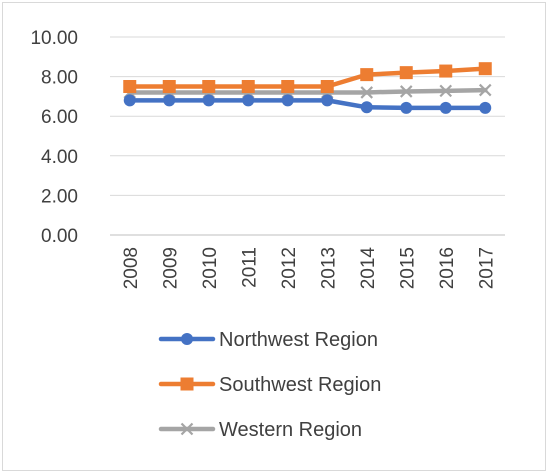  I want to click on x-tick-label: 2012, so click(289, 268).